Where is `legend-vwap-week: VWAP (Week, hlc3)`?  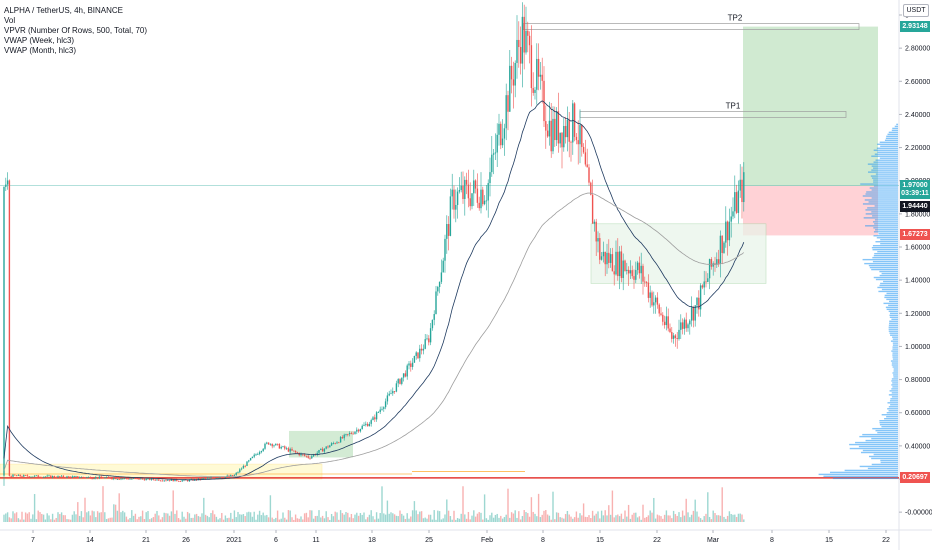
legend-vwap-week: VWAP (Week, hlc3) is located at coordinates (39, 40).